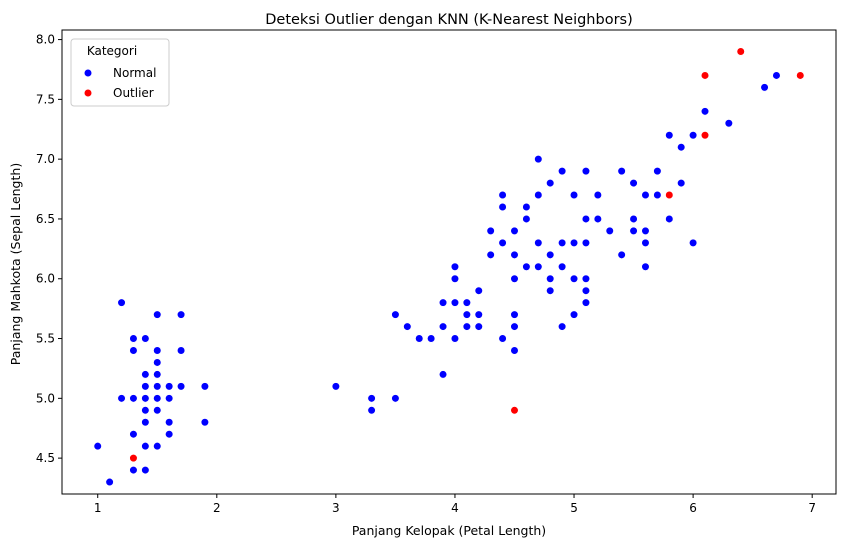 This screenshot has width=846, height=547. I want to click on y-tick-label: 7.0, so click(45, 159).